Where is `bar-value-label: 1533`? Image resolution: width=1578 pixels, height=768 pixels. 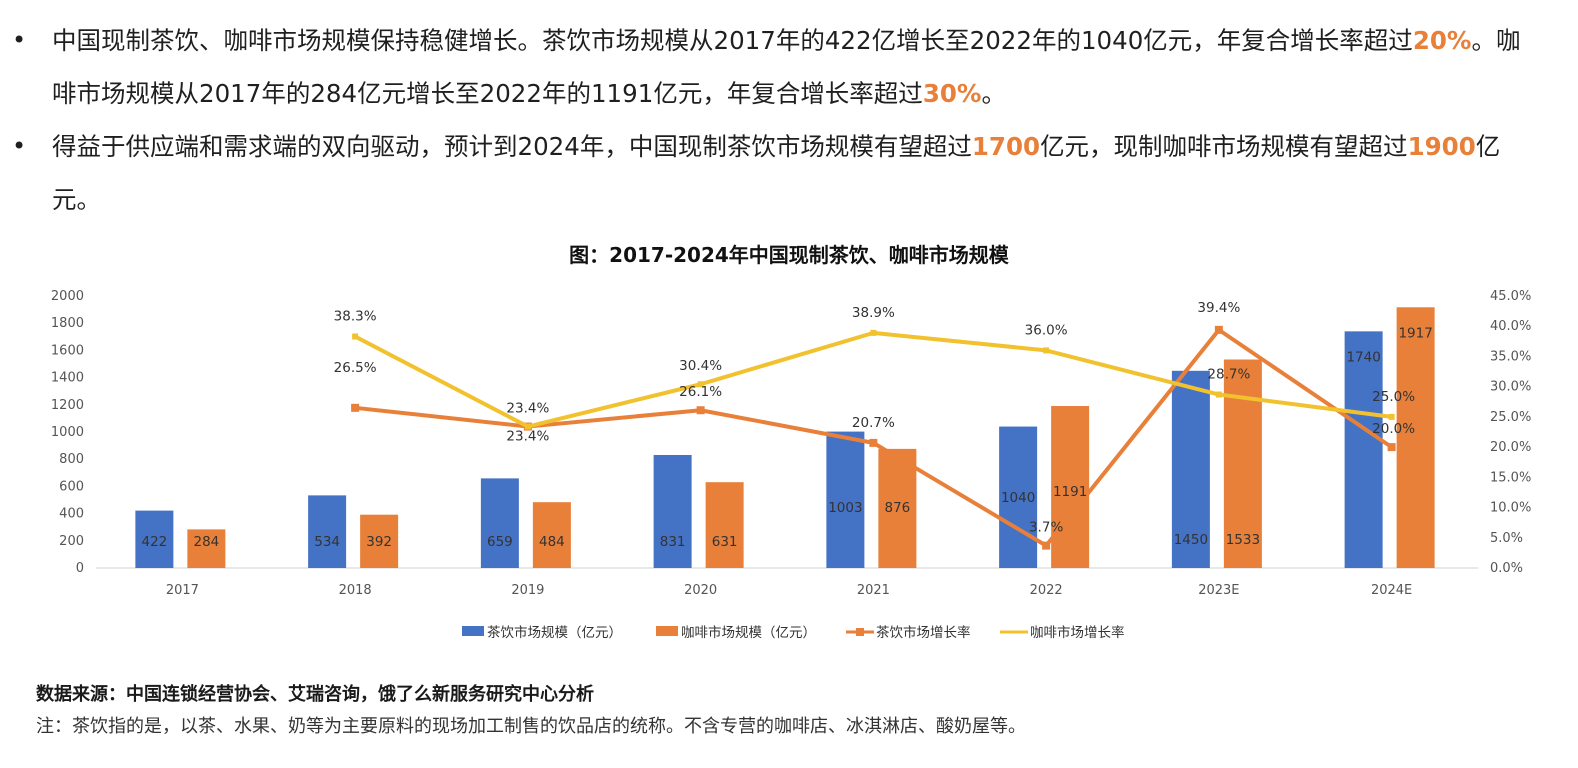
bar-value-label: 1533 is located at coordinates (1243, 540).